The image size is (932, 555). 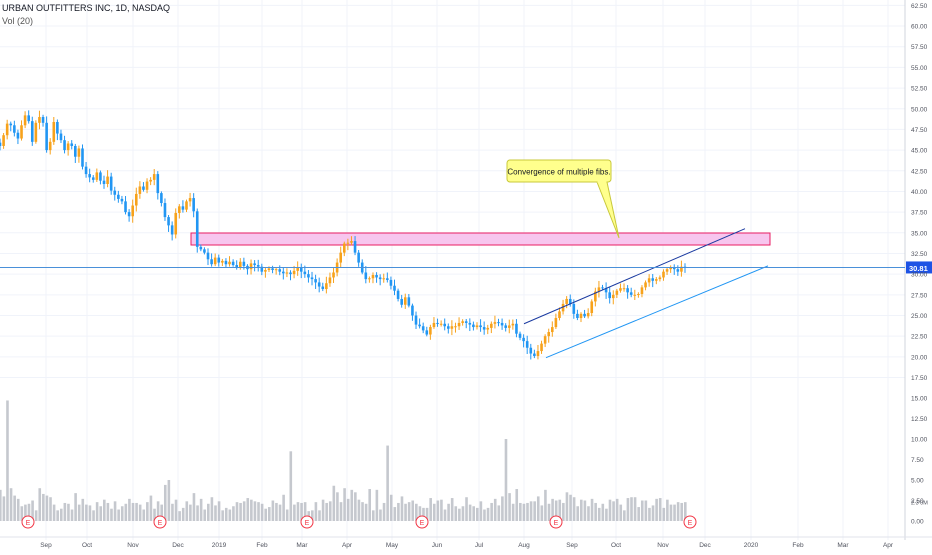 What do you see at coordinates (479, 545) in the screenshot?
I see `time-tick-label: Jul` at bounding box center [479, 545].